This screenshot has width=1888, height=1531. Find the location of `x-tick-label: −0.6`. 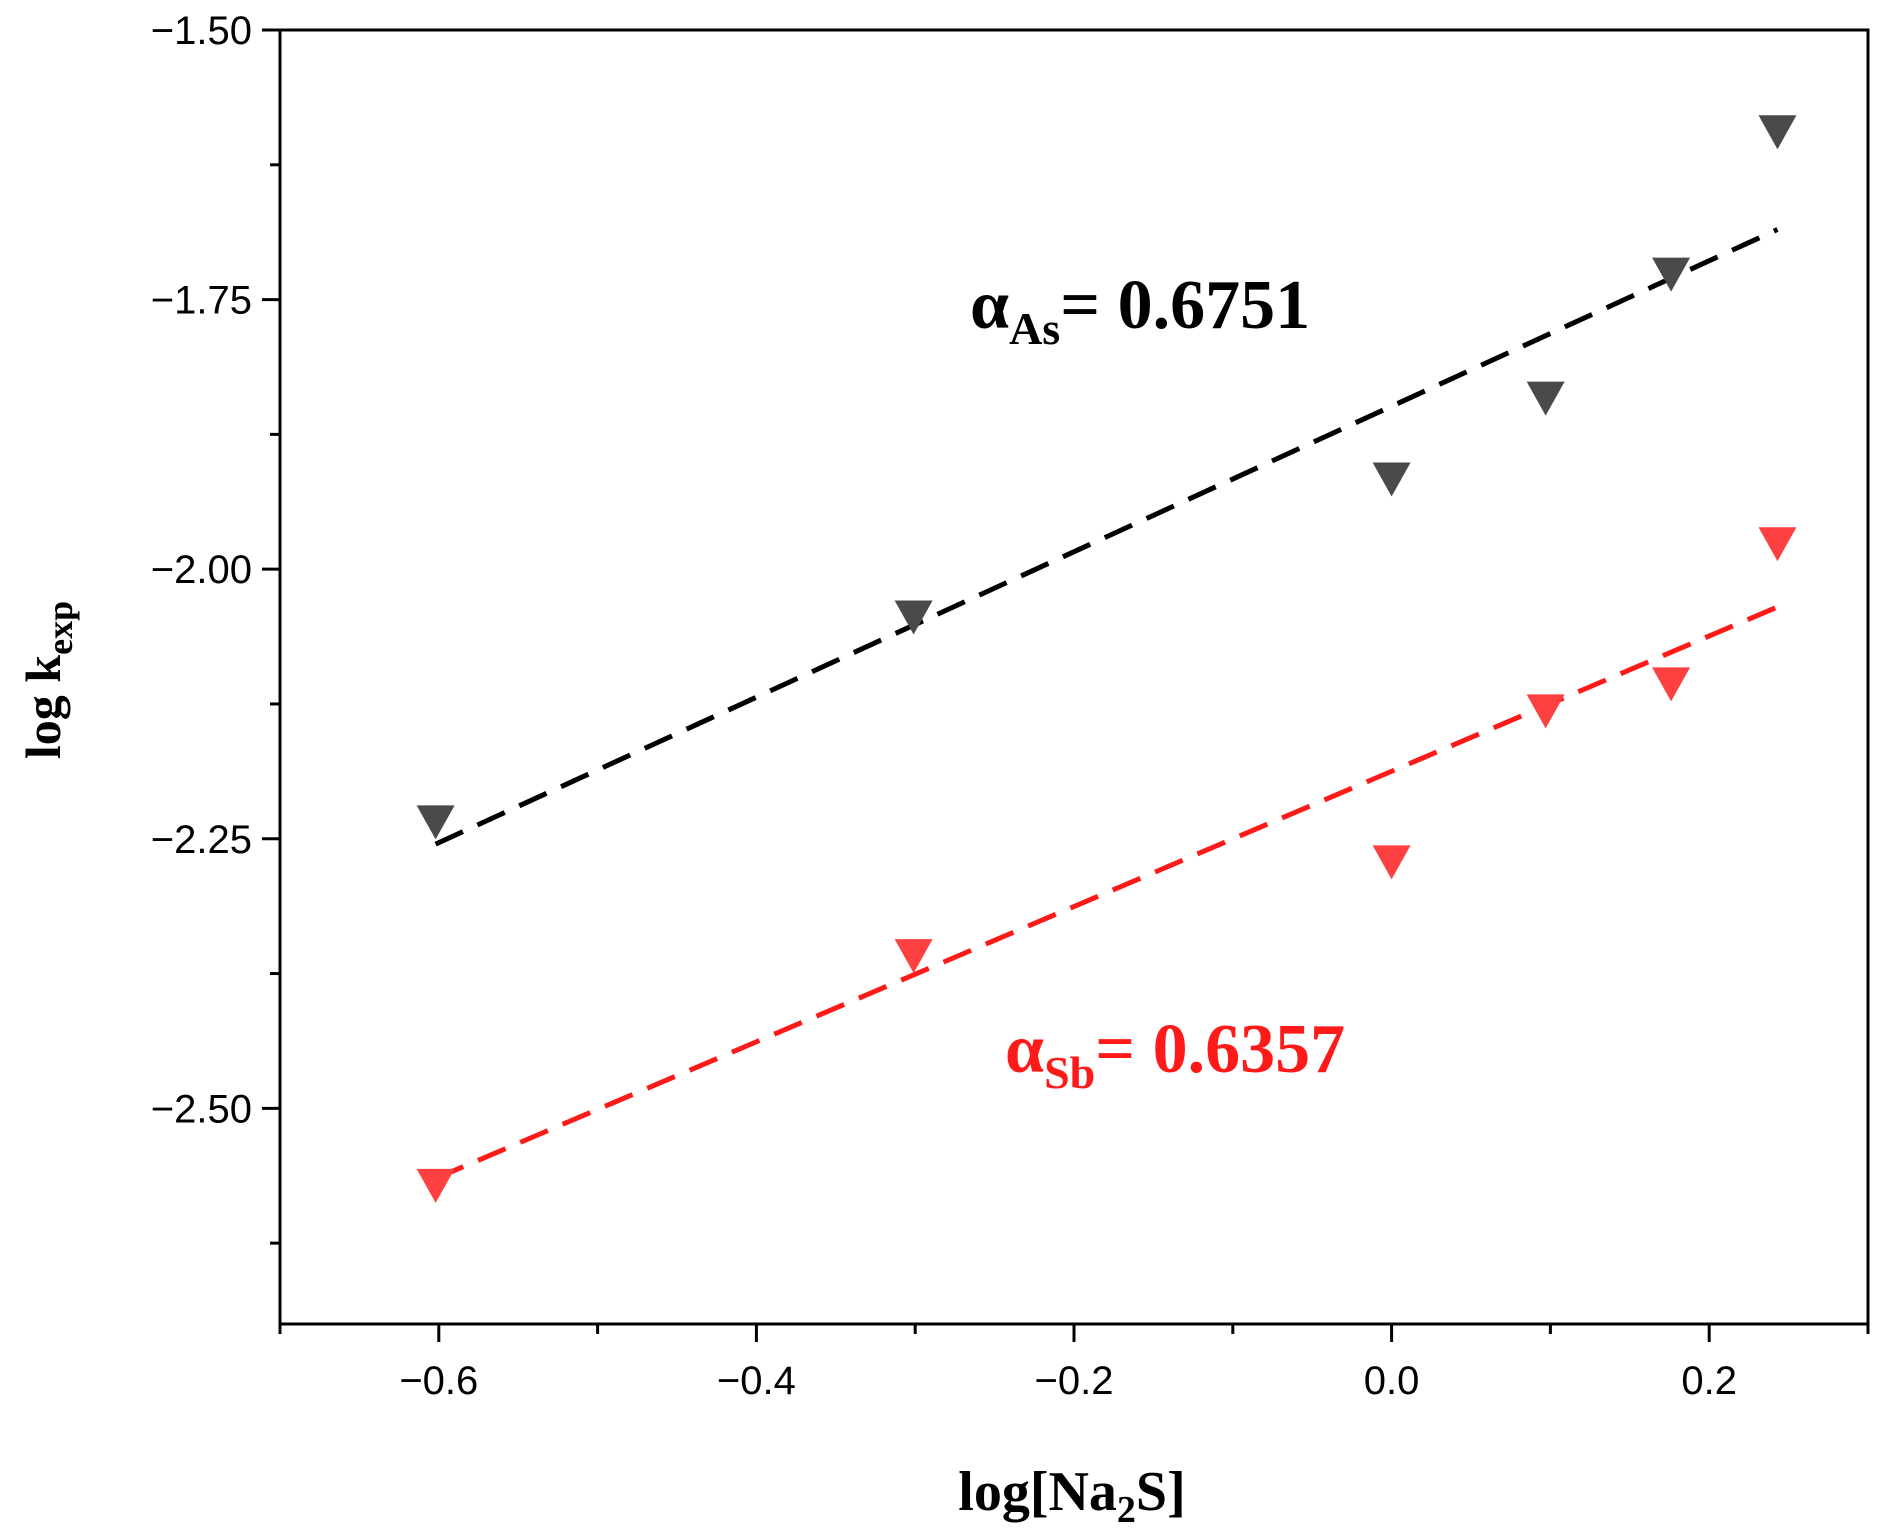

x-tick-label: −0.6 is located at coordinates (438, 1381).